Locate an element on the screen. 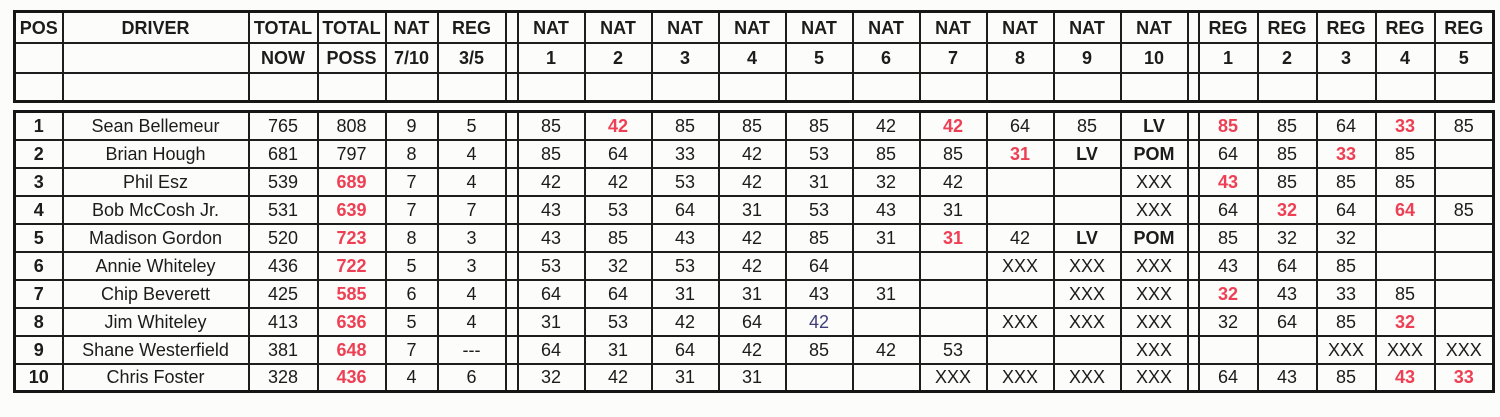 This screenshot has height=417, width=1500. header-nat: NAT is located at coordinates (411, 27).